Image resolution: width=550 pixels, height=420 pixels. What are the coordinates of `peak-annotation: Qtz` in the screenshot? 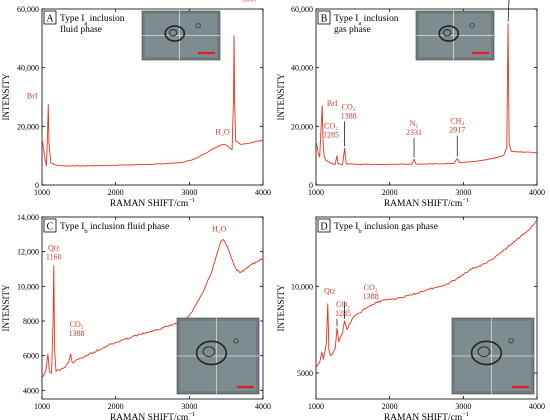 It's located at (330, 291).